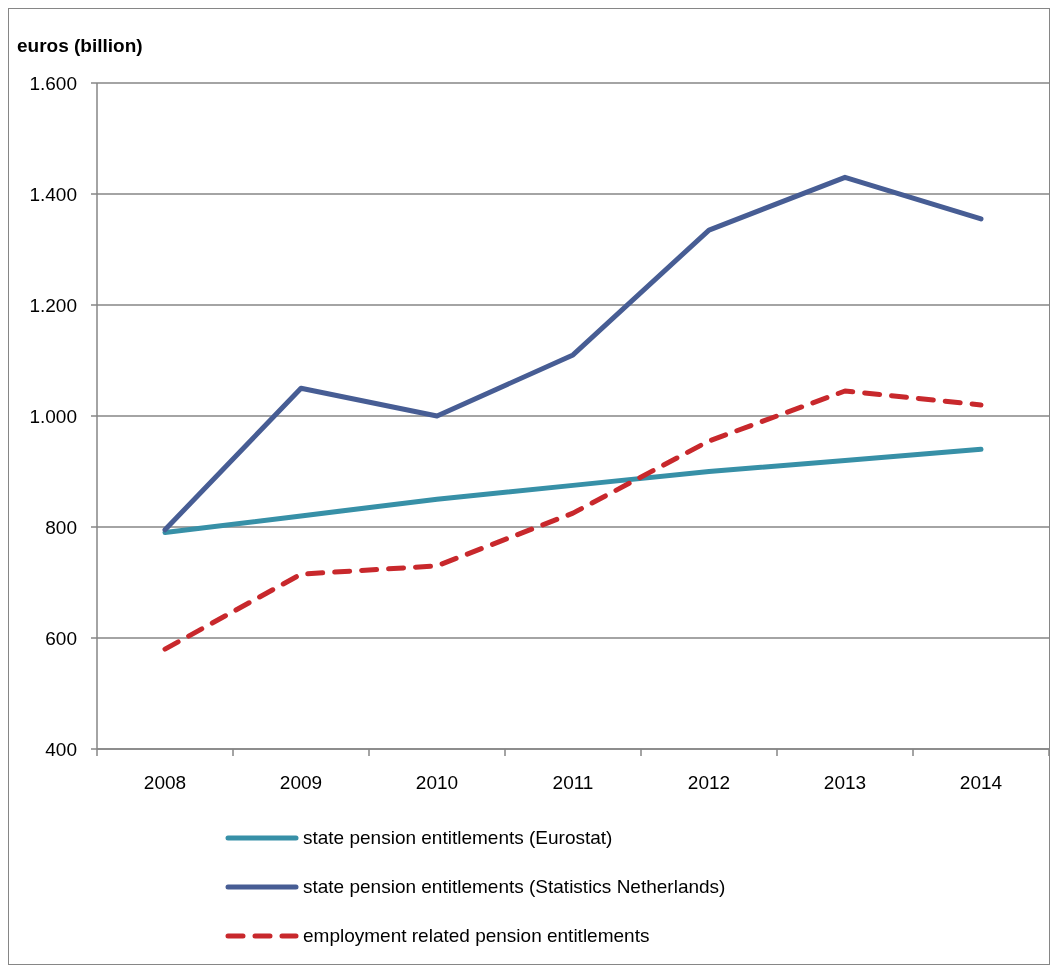  Describe the element at coordinates (53, 416) in the screenshot. I see `y-tick-label: 1.000` at that location.